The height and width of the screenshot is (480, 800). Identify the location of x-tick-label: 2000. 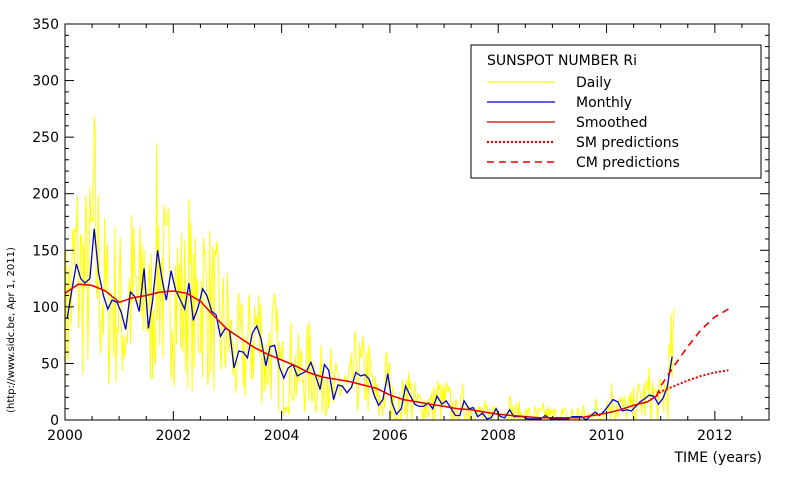
(65, 436).